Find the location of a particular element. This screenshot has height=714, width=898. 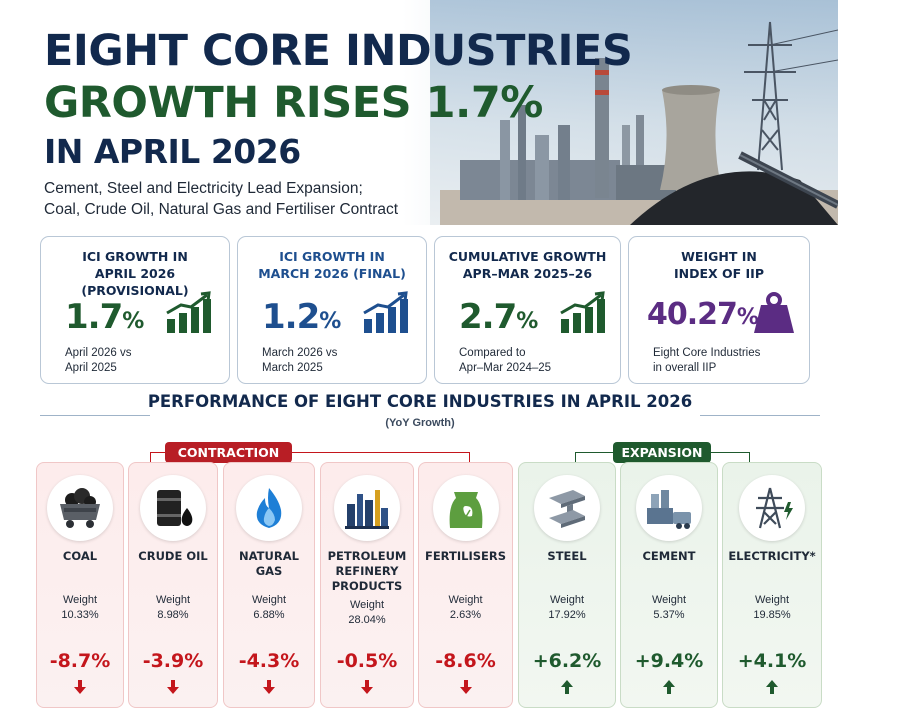

industry-name: ELECTRICITY* is located at coordinates (772, 556).